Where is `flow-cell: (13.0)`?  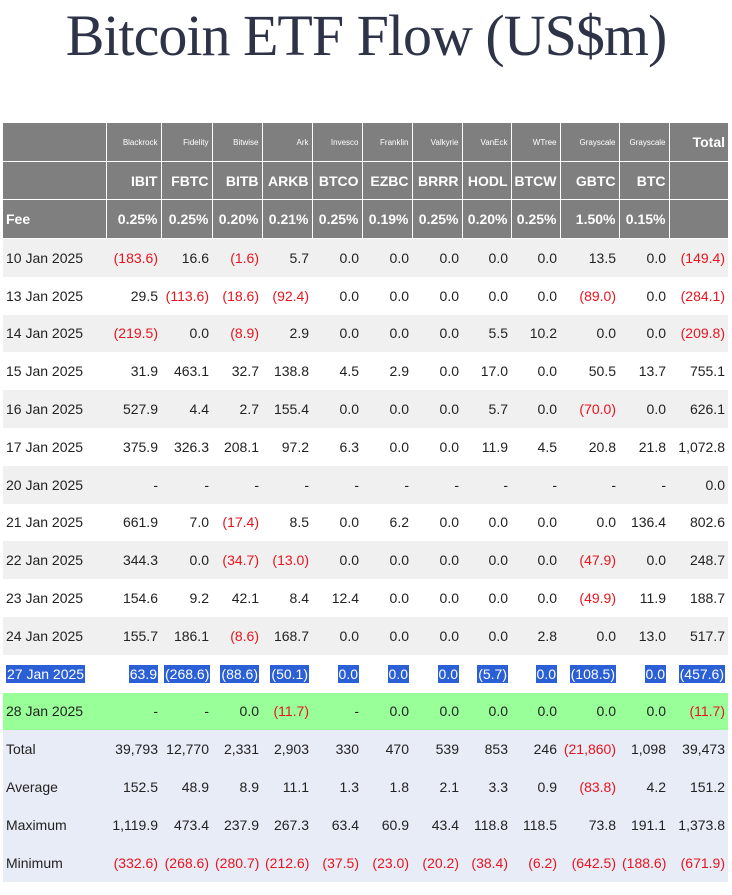 flow-cell: (13.0) is located at coordinates (287, 560).